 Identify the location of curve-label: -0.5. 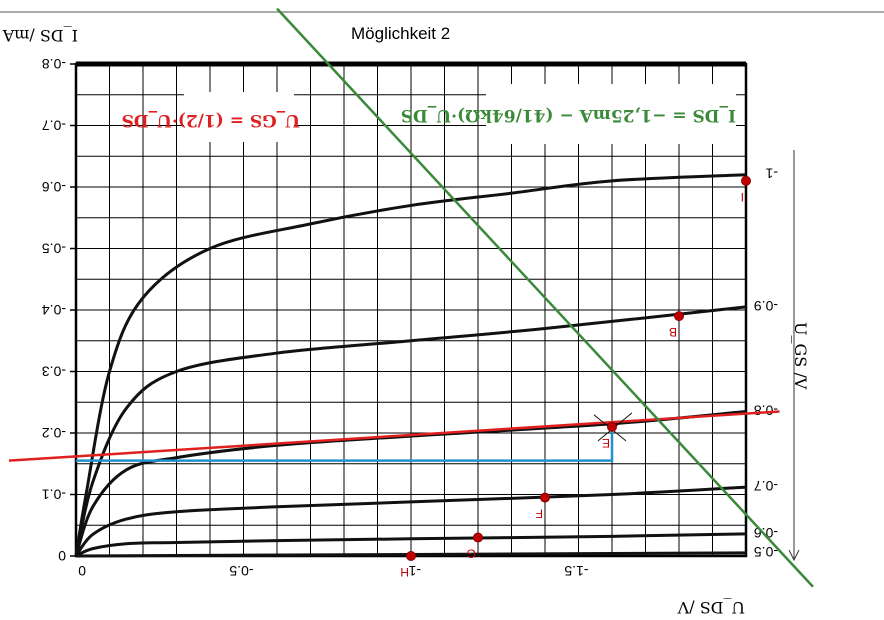
(766, 552).